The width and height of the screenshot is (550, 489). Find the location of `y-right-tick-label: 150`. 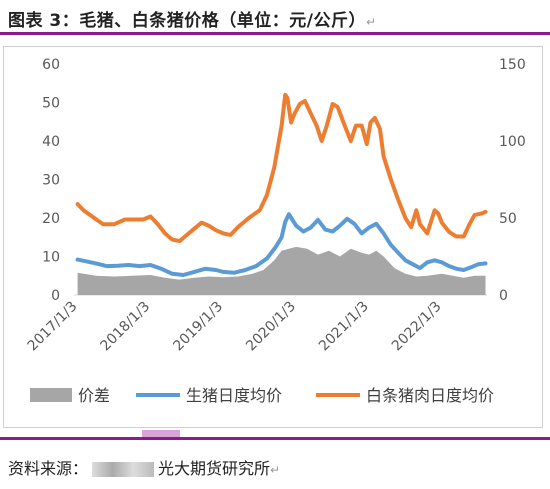

y-right-tick-label: 150 is located at coordinates (512, 65).